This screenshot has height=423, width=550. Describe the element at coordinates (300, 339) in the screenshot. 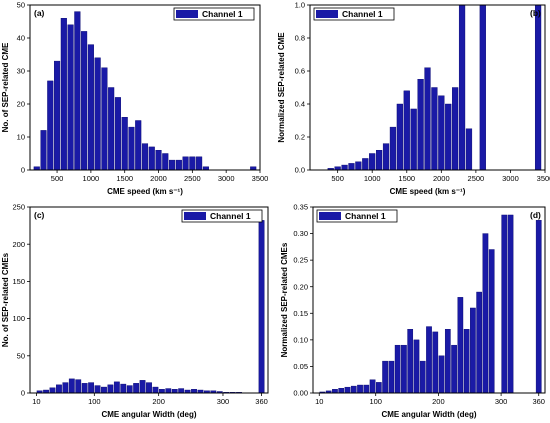

I see `y-tick-label: 0.10` at that location.